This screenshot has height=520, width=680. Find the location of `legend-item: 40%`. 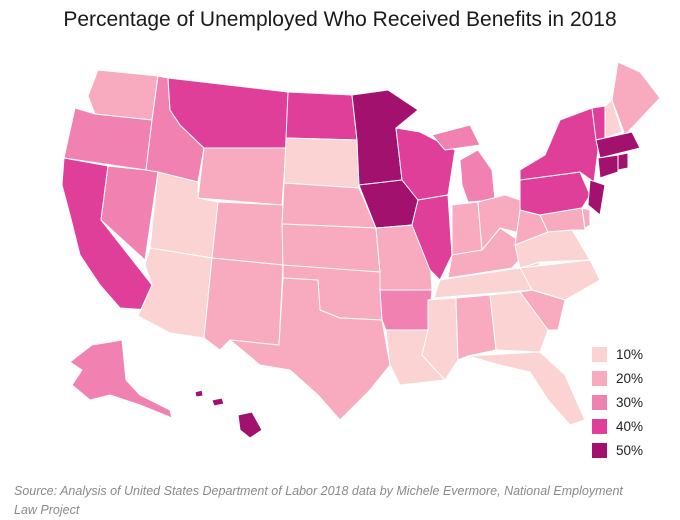

legend-item: 40% is located at coordinates (617, 426).